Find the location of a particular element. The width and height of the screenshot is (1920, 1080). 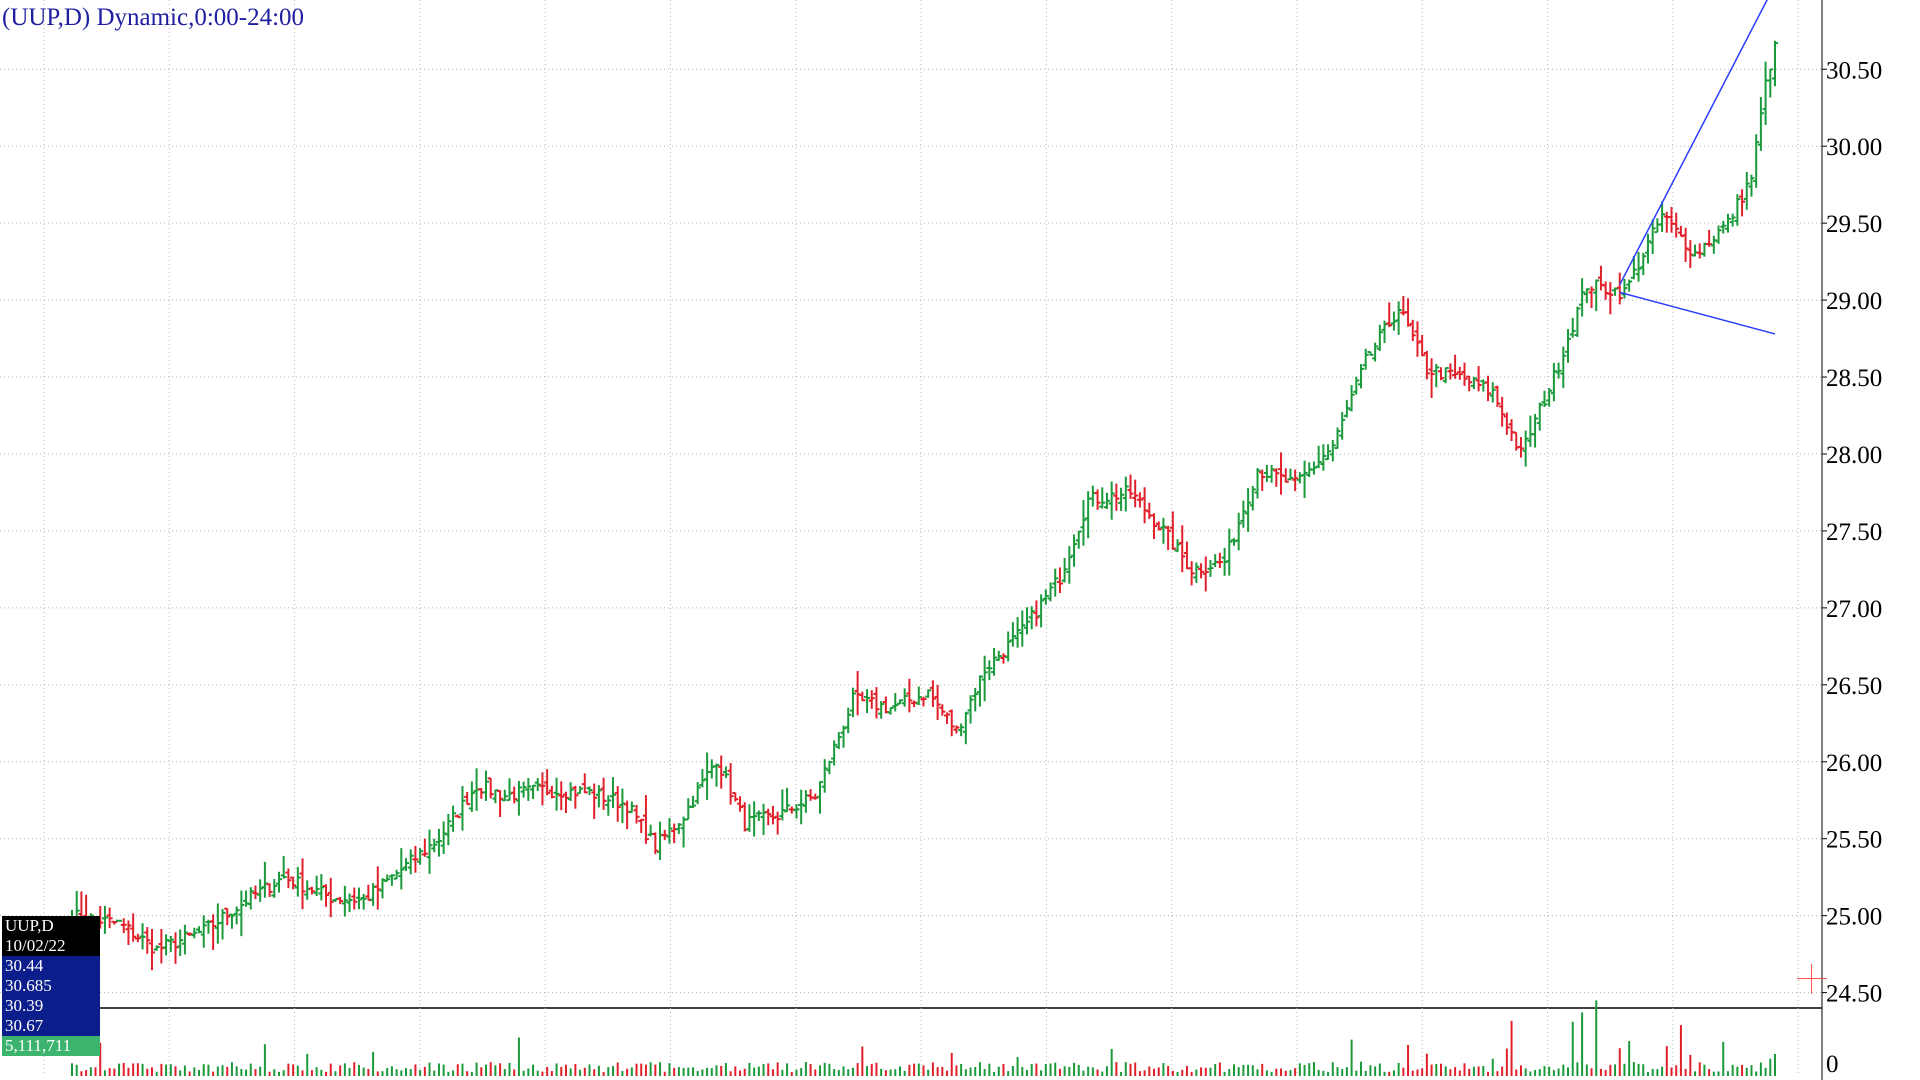

axis-tick-label: 26.50 is located at coordinates (1854, 686).